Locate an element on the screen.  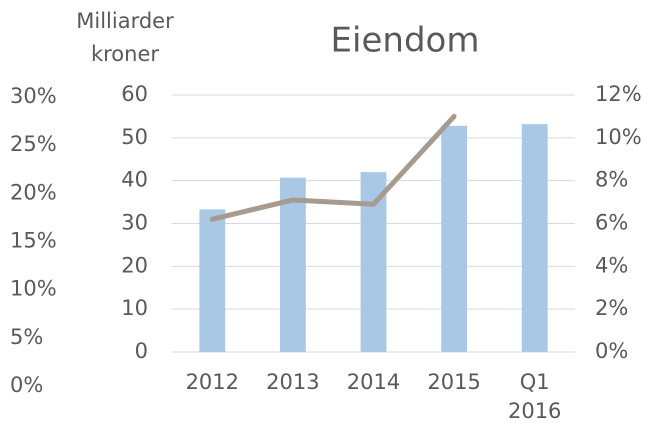
y-tick-label: 20 is located at coordinates (134, 265).